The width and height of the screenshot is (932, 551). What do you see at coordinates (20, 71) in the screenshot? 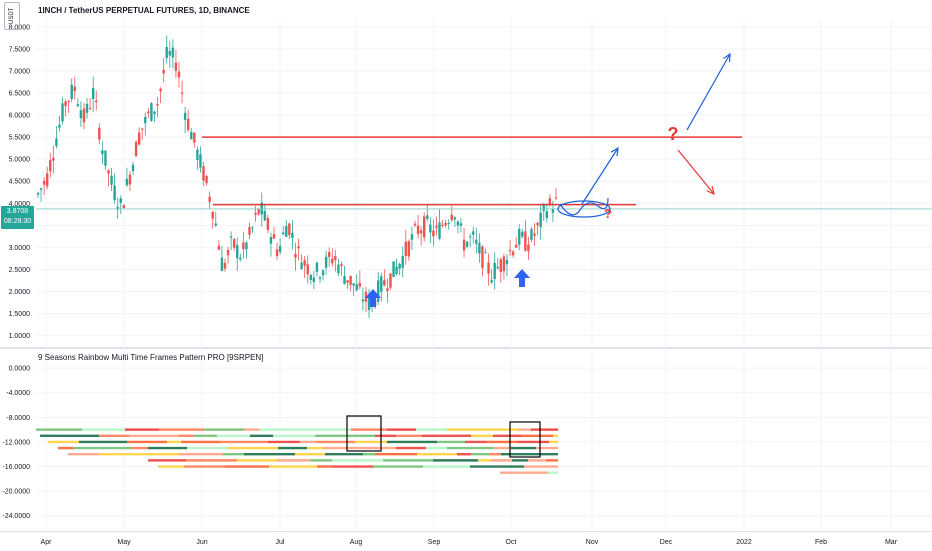
I see `y-tick-label: 7.0000` at bounding box center [20, 71].